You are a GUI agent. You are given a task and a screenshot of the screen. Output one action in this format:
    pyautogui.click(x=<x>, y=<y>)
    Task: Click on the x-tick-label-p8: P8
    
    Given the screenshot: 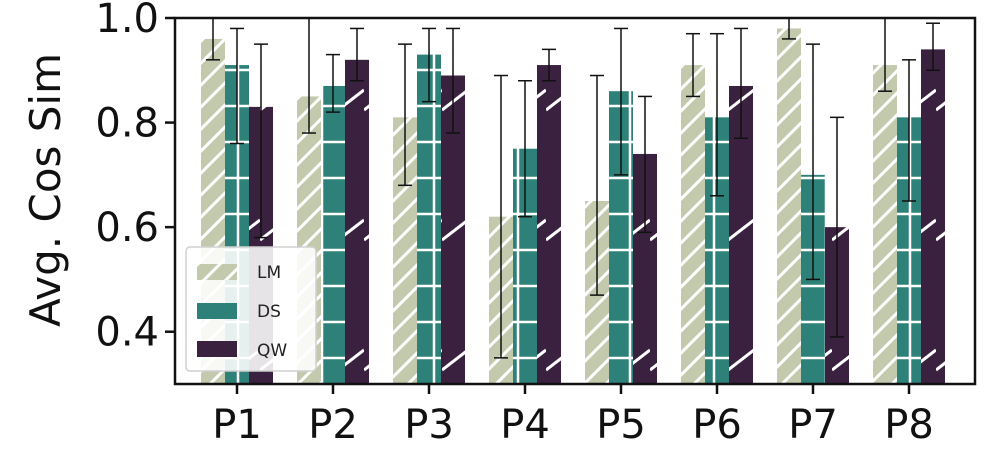 What is the action you would take?
    pyautogui.click(x=909, y=425)
    